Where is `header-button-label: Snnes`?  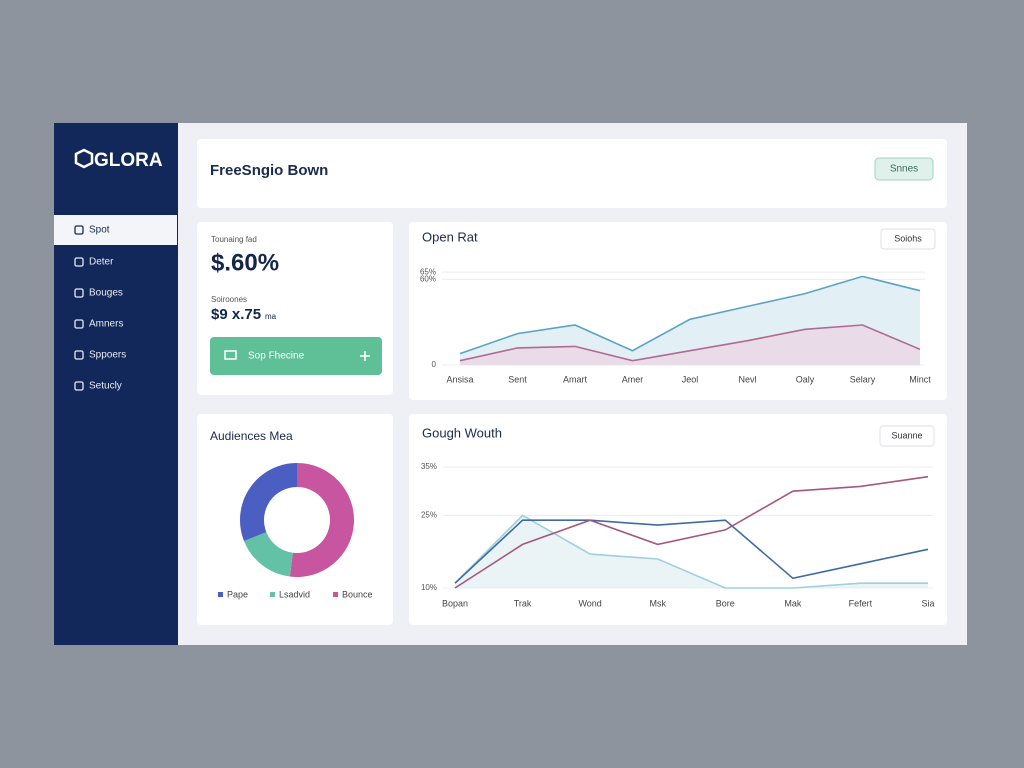 header-button-label: Snnes is located at coordinates (904, 169).